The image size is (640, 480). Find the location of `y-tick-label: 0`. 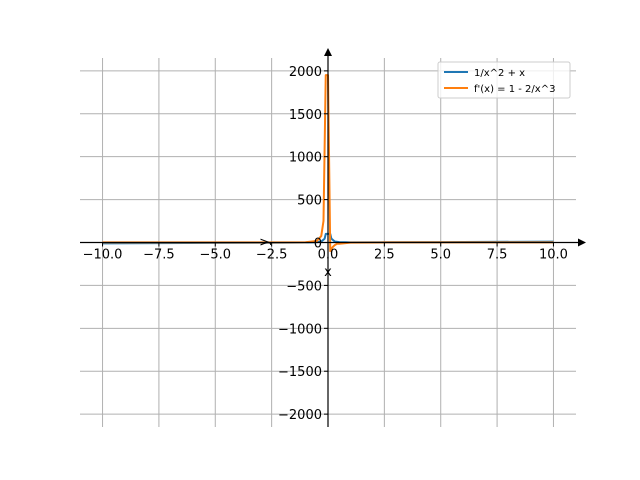

y-tick-label: 0 is located at coordinates (318, 244).